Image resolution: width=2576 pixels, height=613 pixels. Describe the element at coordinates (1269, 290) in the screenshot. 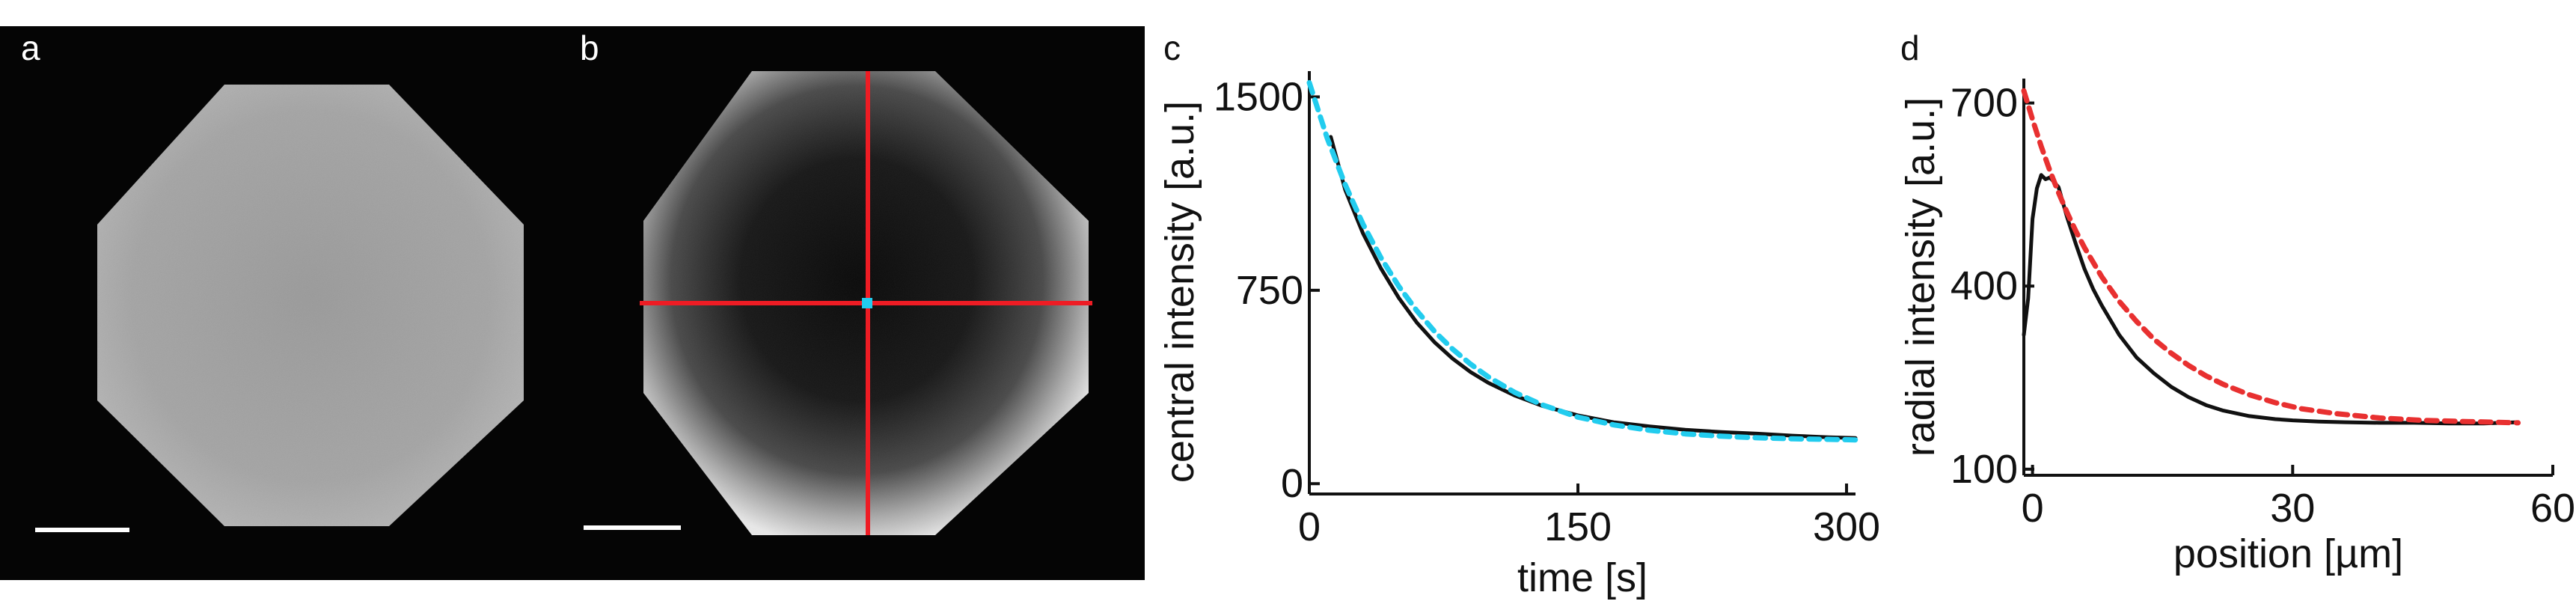

I see `panel-c-y-tick-label: 750` at that location.